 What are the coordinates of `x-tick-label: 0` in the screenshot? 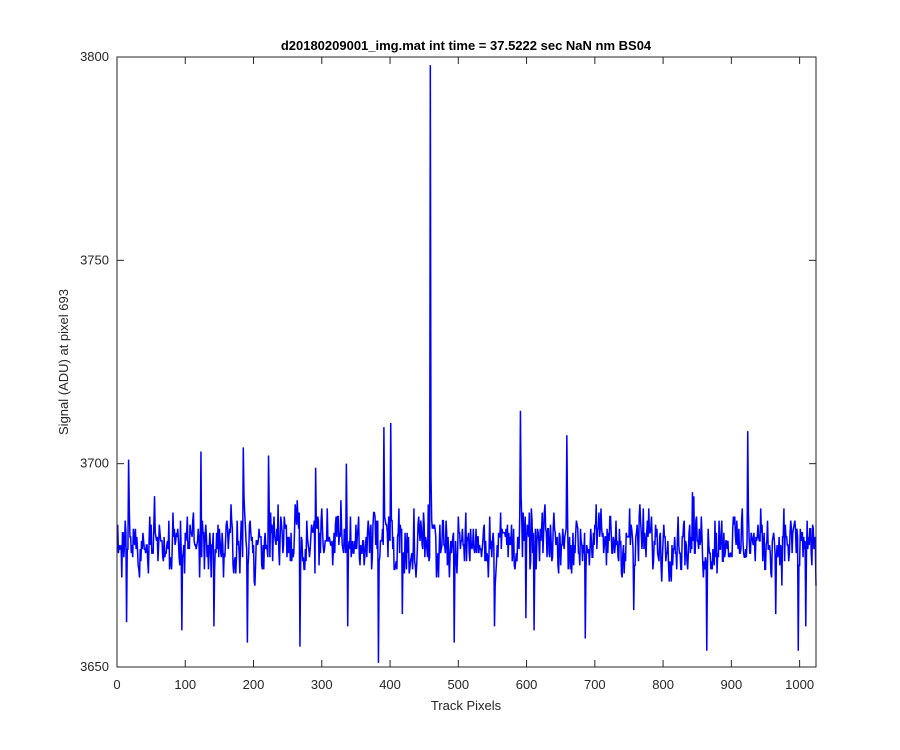 It's located at (116, 684).